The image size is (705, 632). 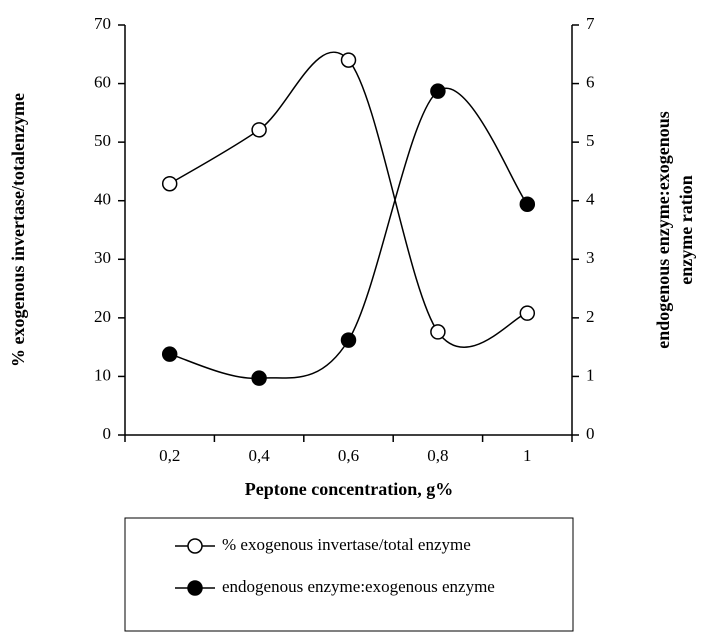 What do you see at coordinates (590, 199) in the screenshot?
I see `y2-tick-label: 4` at bounding box center [590, 199].